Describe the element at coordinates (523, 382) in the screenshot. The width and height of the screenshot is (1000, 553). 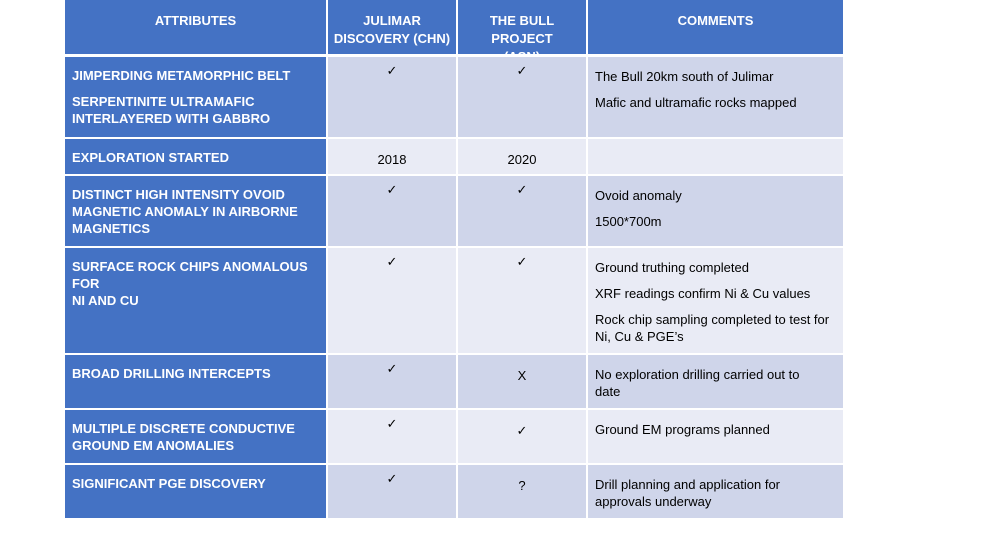
I see `bull-value: X` at that location.